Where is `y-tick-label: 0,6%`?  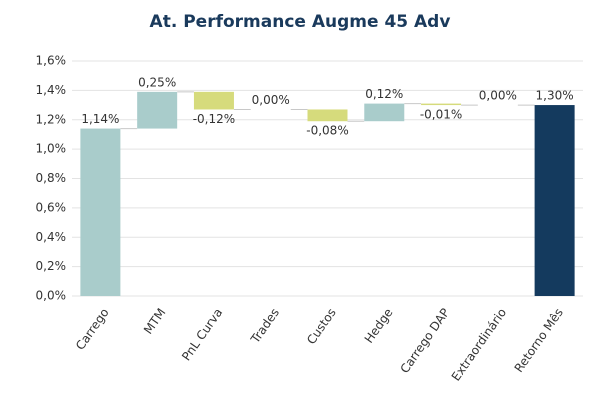
y-tick-label: 0,6% is located at coordinates (51, 207).